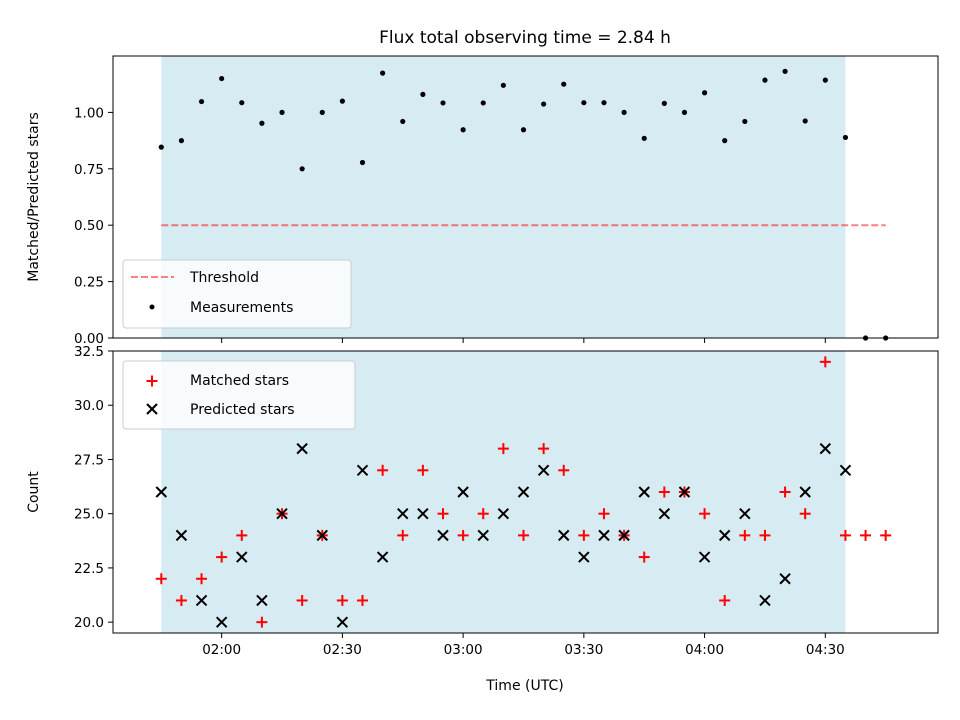 The width and height of the screenshot is (960, 720). What do you see at coordinates (152, 381) in the screenshot?
I see `legend-matched-marker` at bounding box center [152, 381].